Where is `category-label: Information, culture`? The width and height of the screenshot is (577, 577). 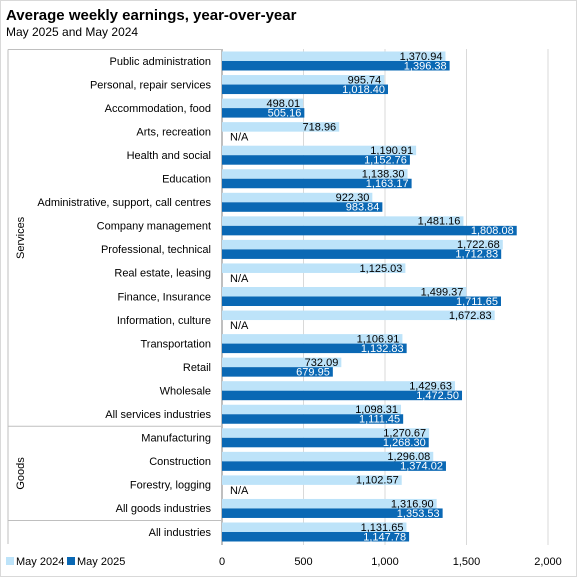
category-label: Information, culture is located at coordinates (164, 321).